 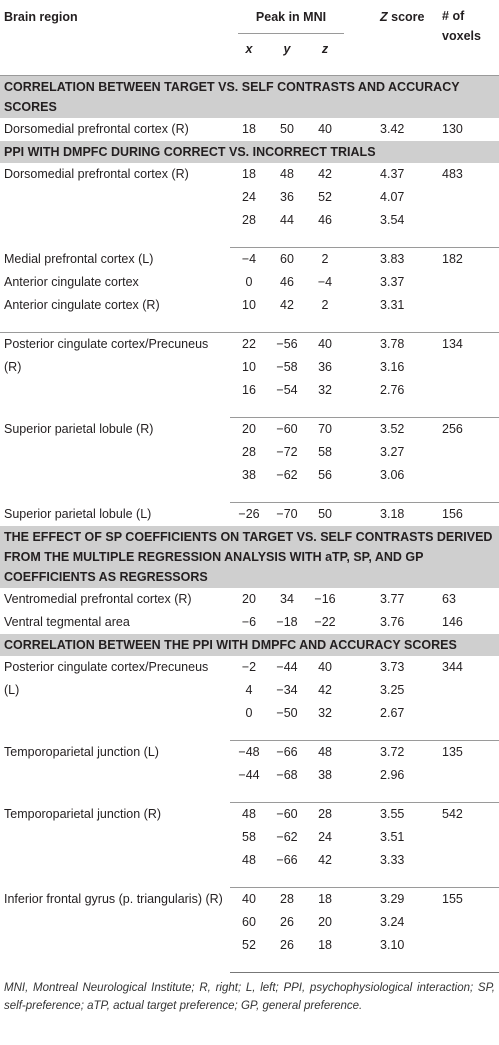 What do you see at coordinates (452, 174) in the screenshot?
I see `cell: 483` at bounding box center [452, 174].